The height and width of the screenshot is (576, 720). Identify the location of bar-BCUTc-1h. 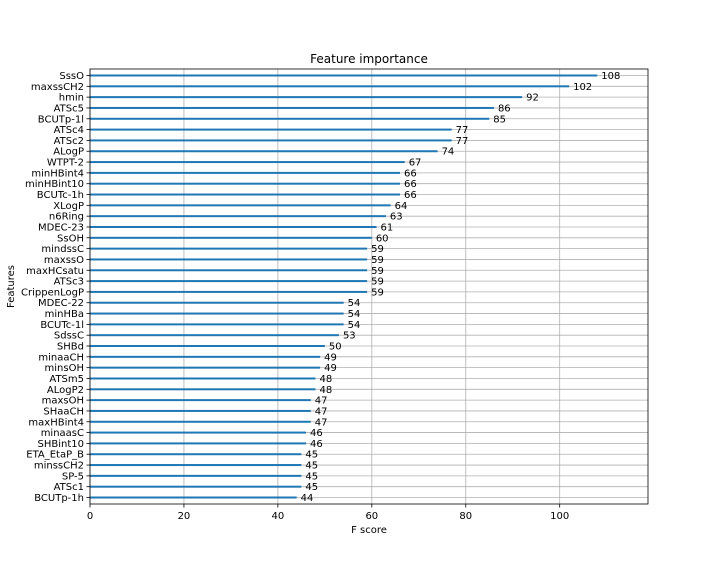
(245, 194).